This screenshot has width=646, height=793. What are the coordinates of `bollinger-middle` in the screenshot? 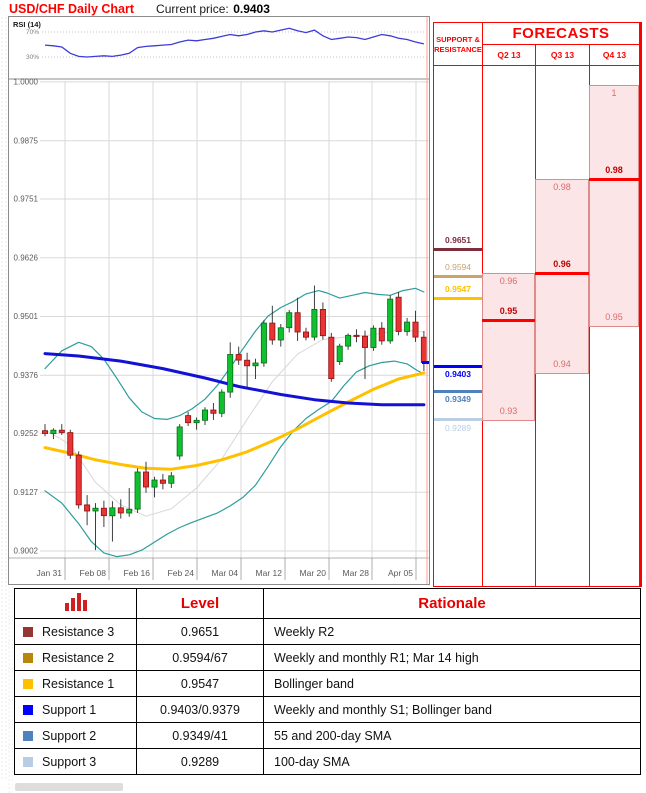 It's located at (234, 423).